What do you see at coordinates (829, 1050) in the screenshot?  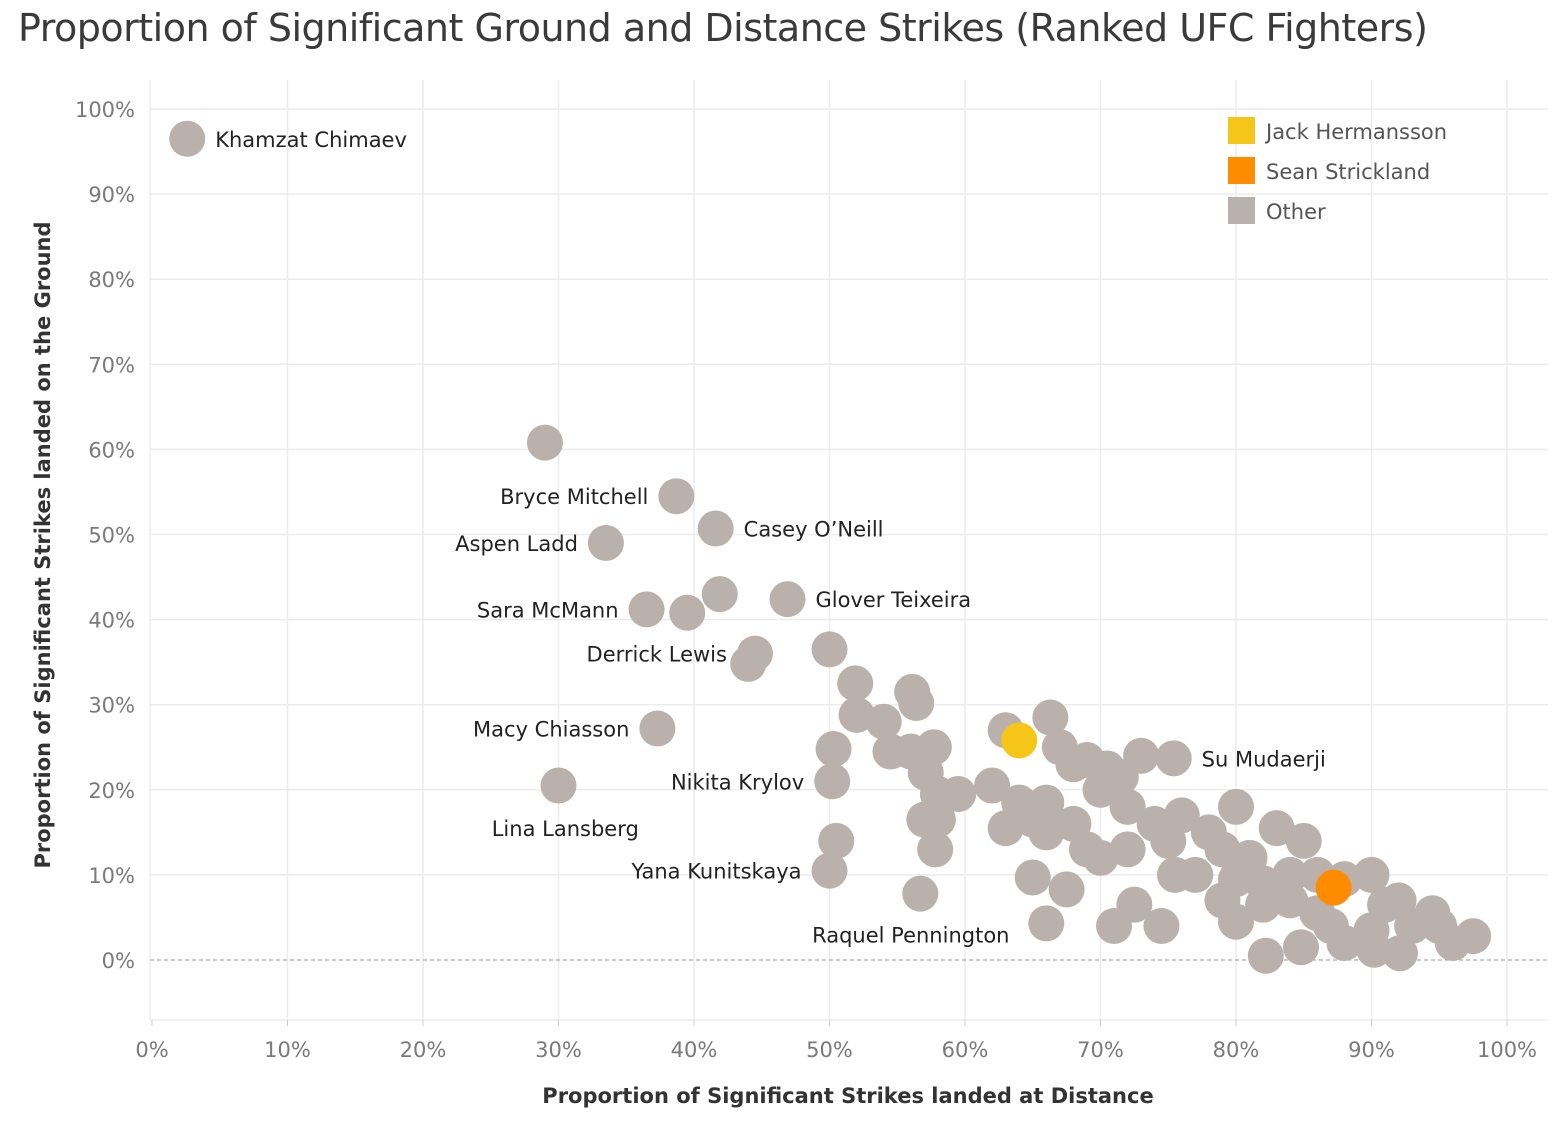 I see `x-tick-label: 50%` at bounding box center [829, 1050].